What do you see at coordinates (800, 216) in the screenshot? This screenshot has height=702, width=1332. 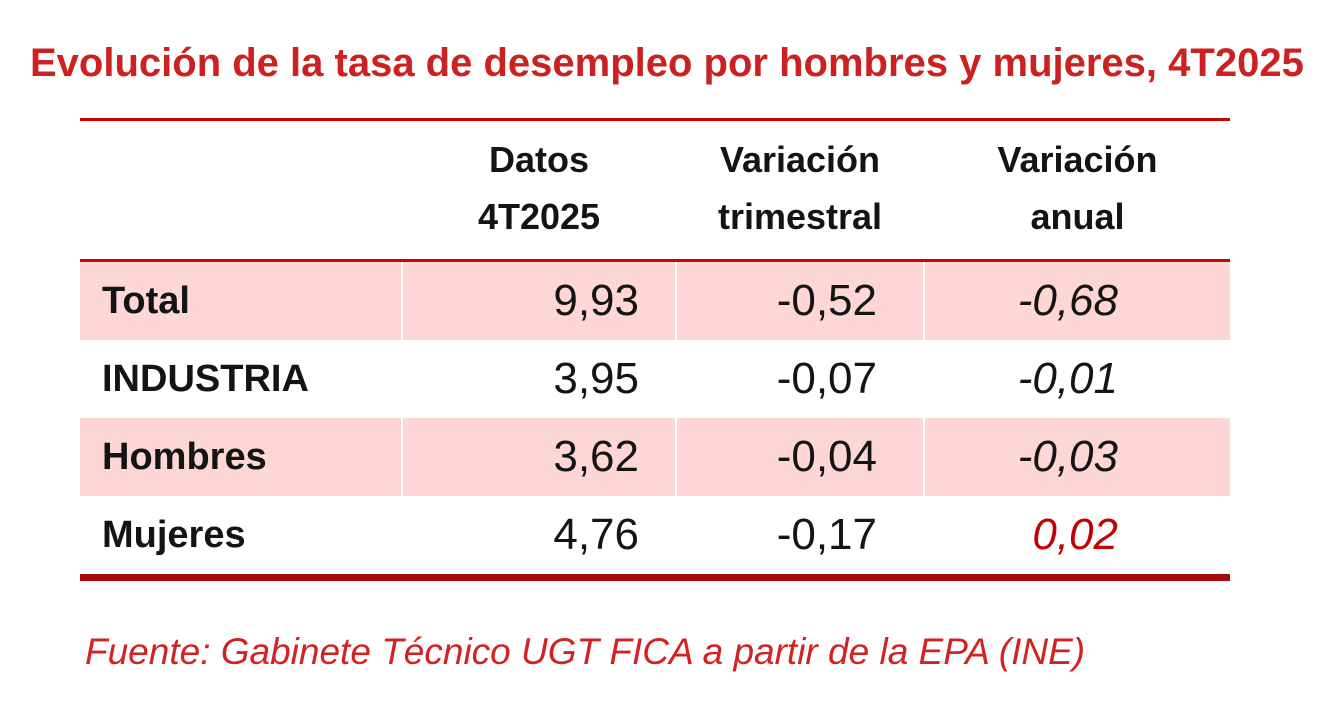 I see `header-trimestral-line2: trimestral` at bounding box center [800, 216].